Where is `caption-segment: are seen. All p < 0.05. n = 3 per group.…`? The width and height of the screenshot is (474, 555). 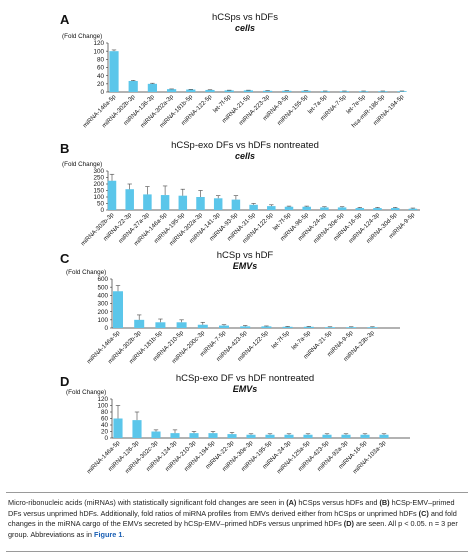 caption-segment: are seen. All p < 0.05. n = 3 per group.… is located at coordinates (233, 529).